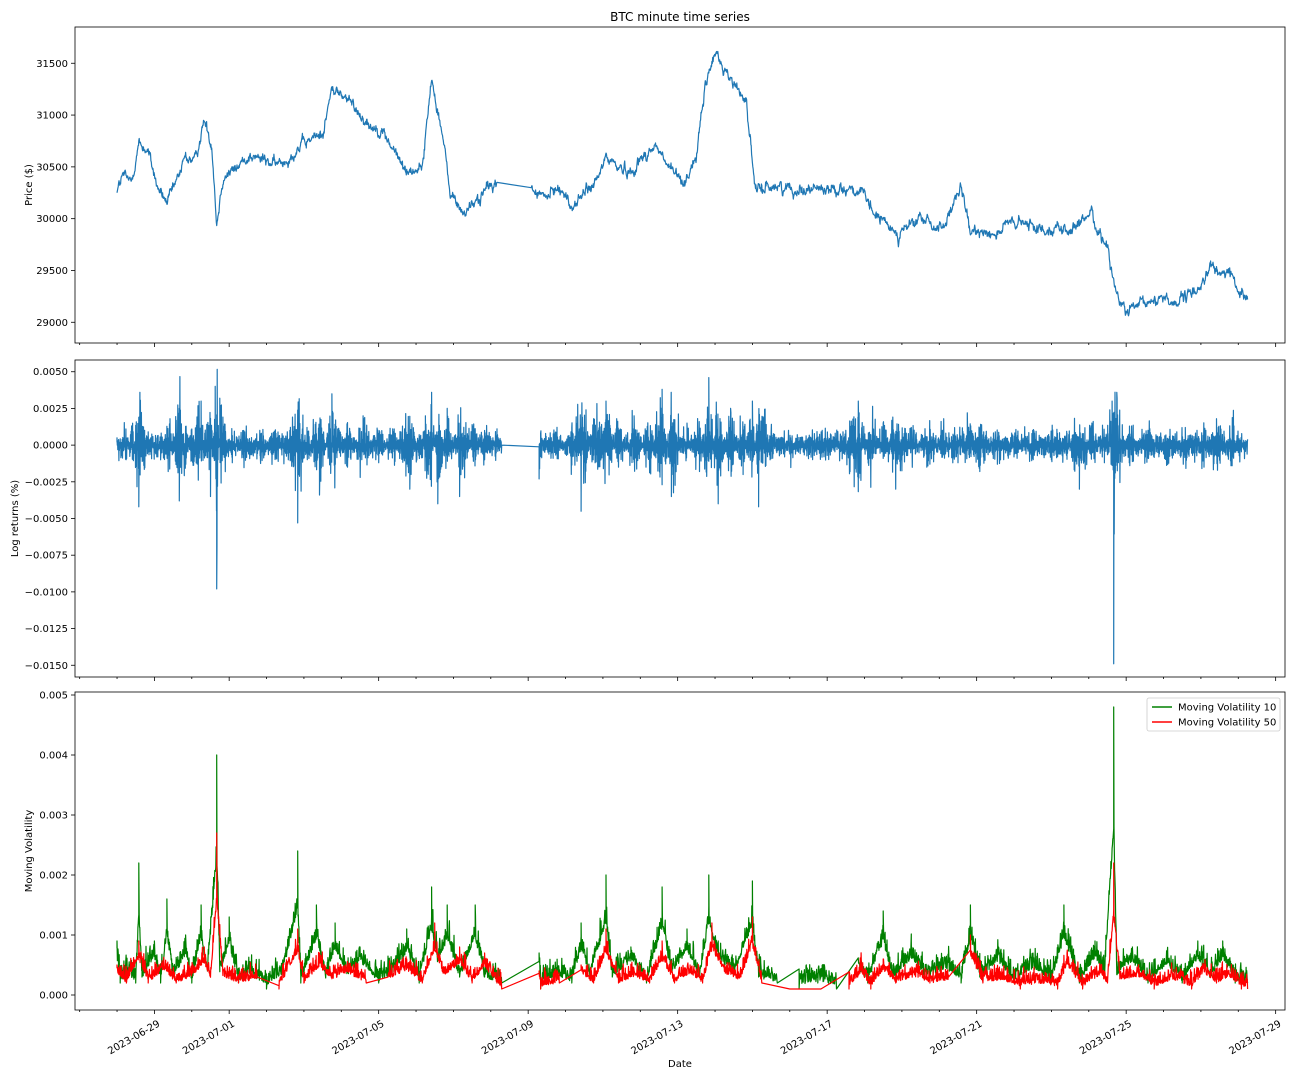 The image size is (1296, 1080). What do you see at coordinates (53, 936) in the screenshot?
I see `y-tick-label: 0.001` at bounding box center [53, 936].